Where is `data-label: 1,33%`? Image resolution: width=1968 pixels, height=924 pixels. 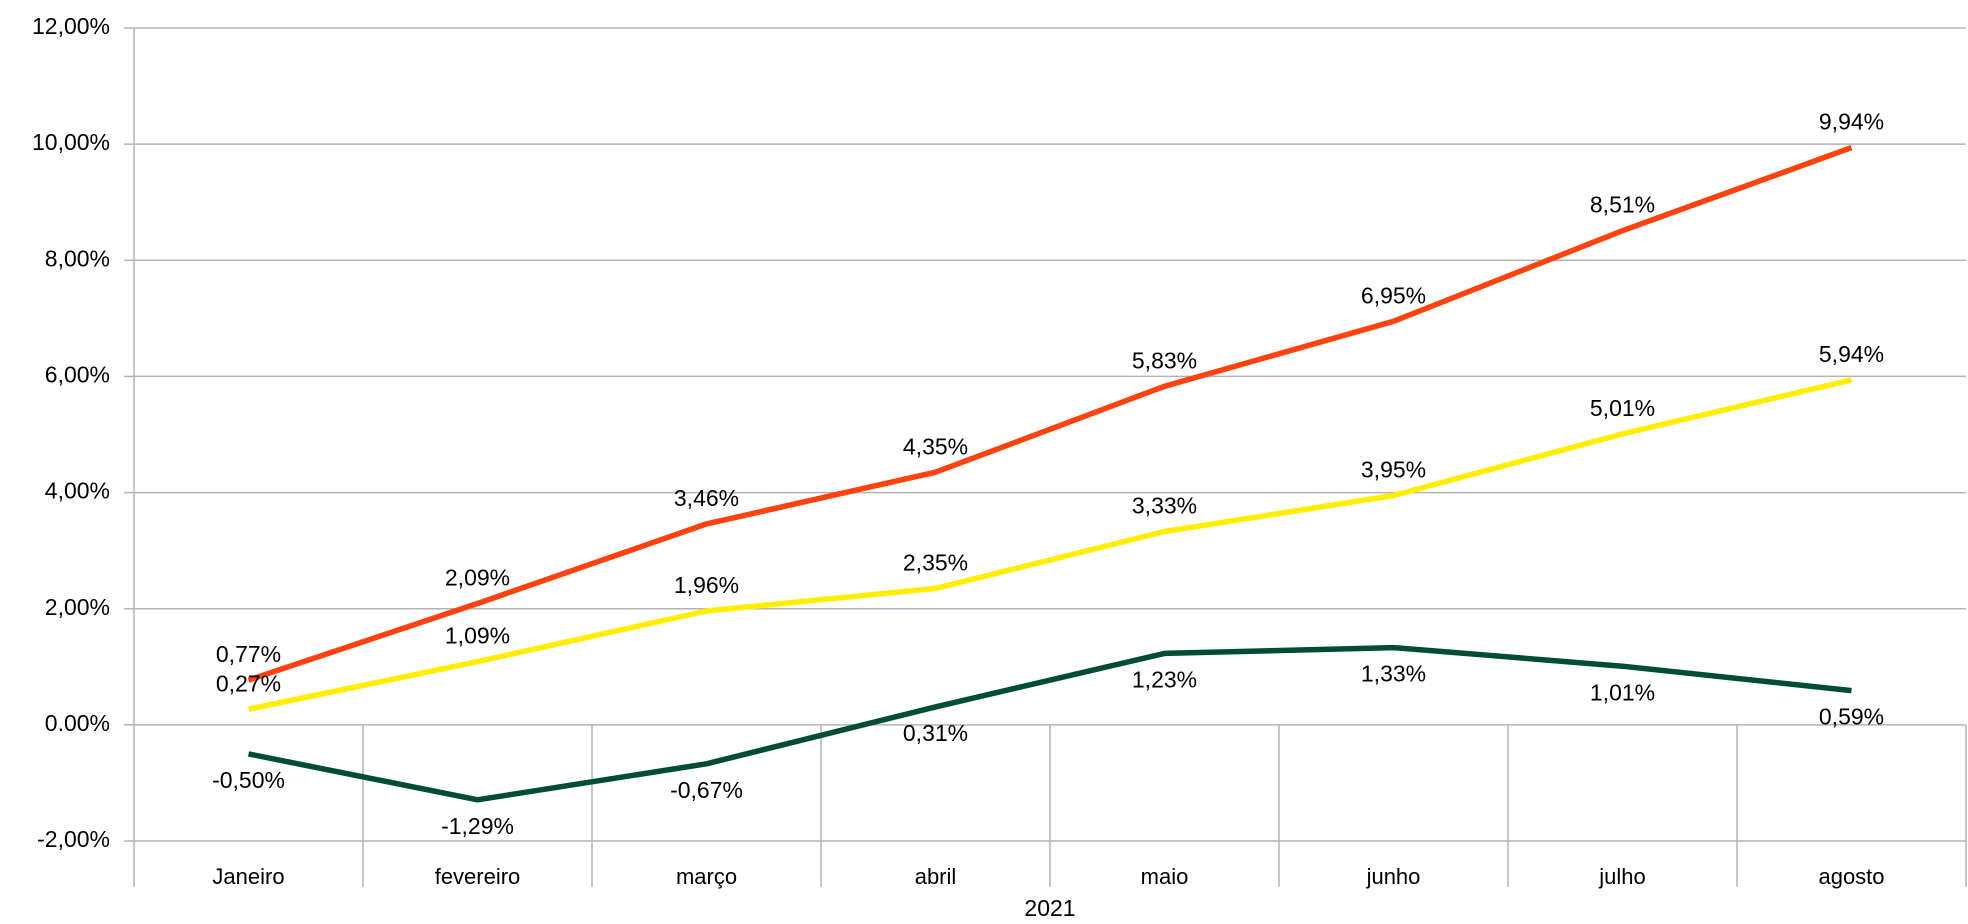
data-label: 1,33% is located at coordinates (1393, 674).